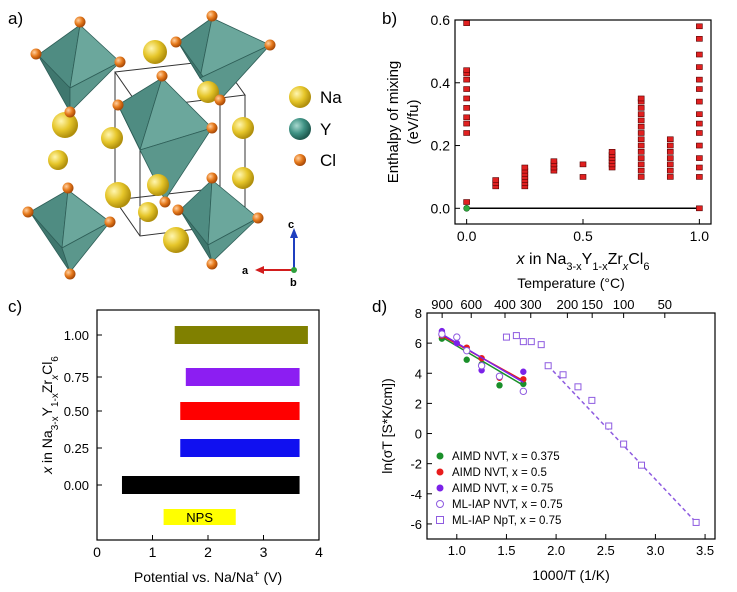 This screenshot has height=592, width=737. Describe the element at coordinates (416, 524) in the screenshot. I see `panel-d-ytick-label: -6` at that location.